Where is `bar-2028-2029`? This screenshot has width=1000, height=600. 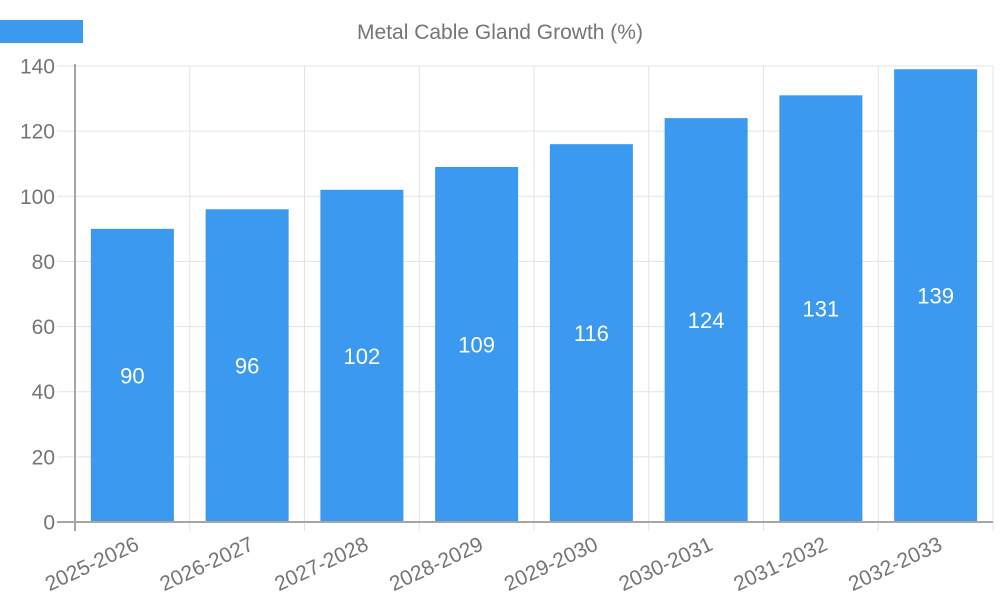
bar-2028-2029 is located at coordinates (477, 344).